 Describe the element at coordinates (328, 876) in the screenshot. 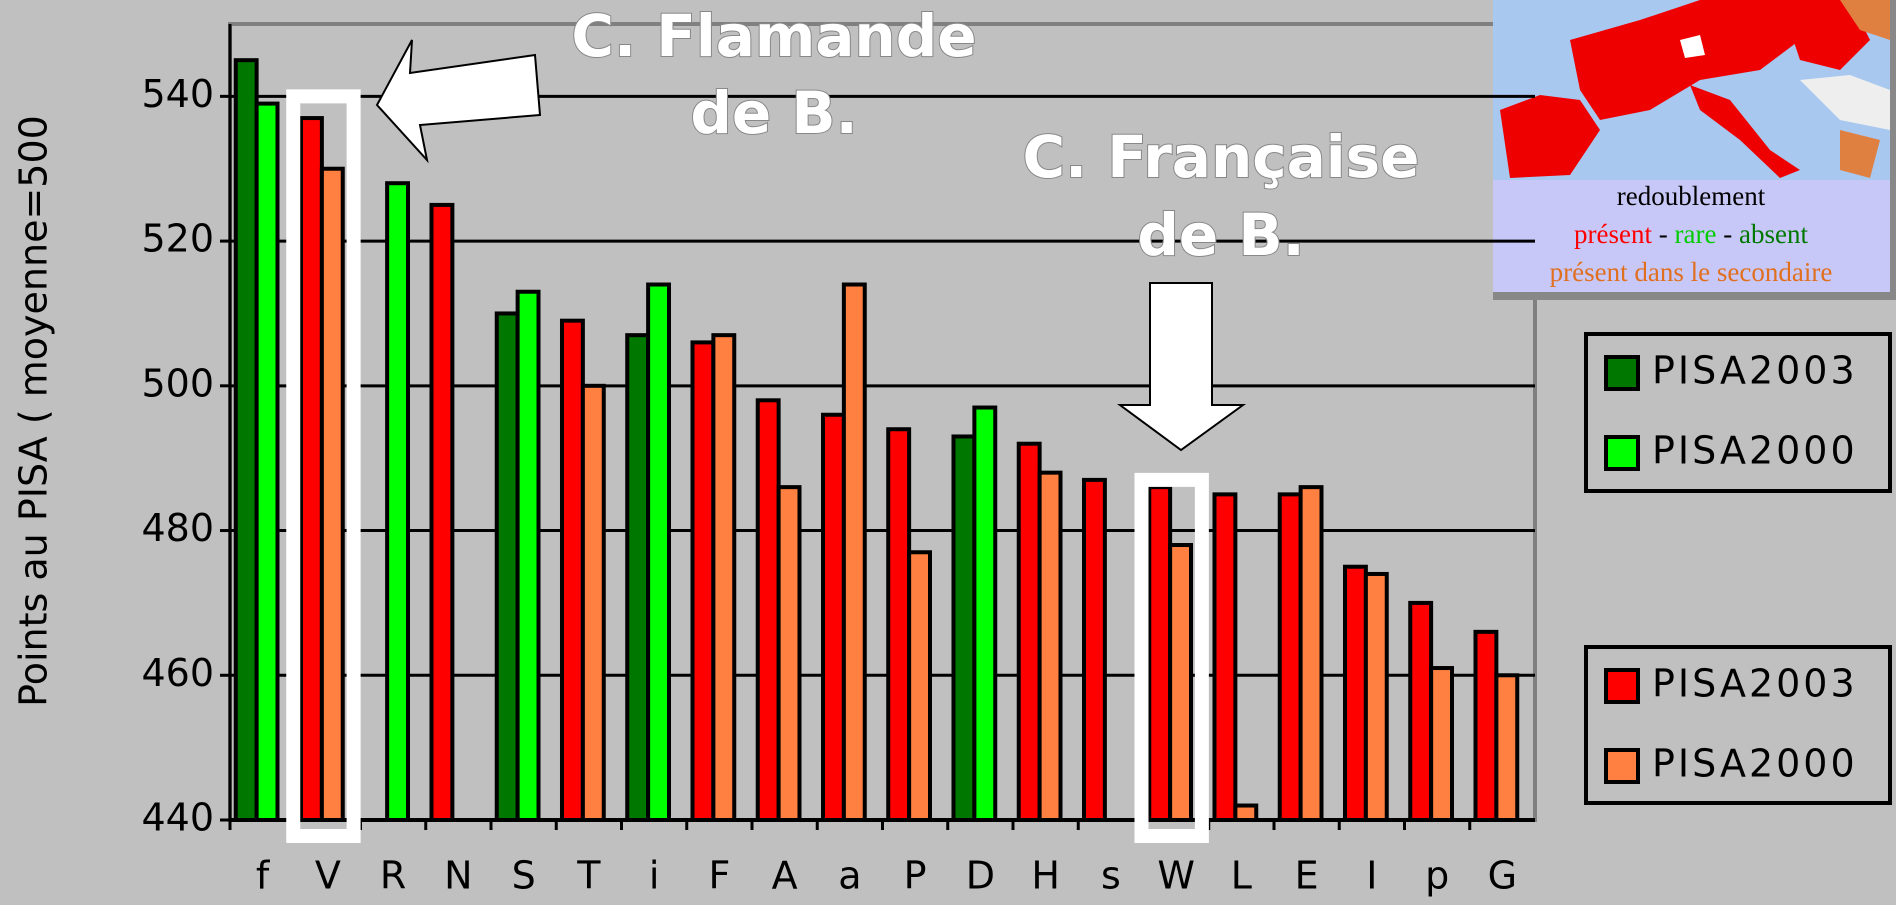

I see `x-tick-label: V` at that location.